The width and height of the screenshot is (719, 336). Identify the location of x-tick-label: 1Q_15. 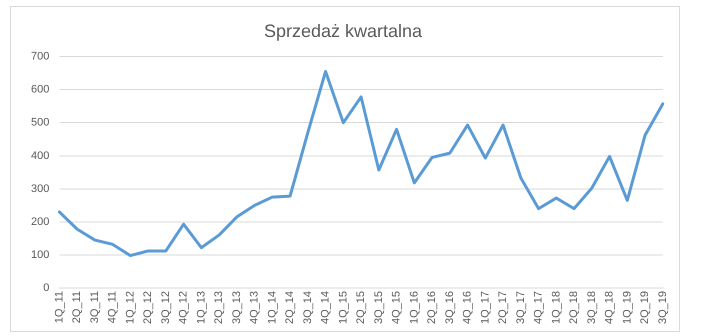
(343, 307).